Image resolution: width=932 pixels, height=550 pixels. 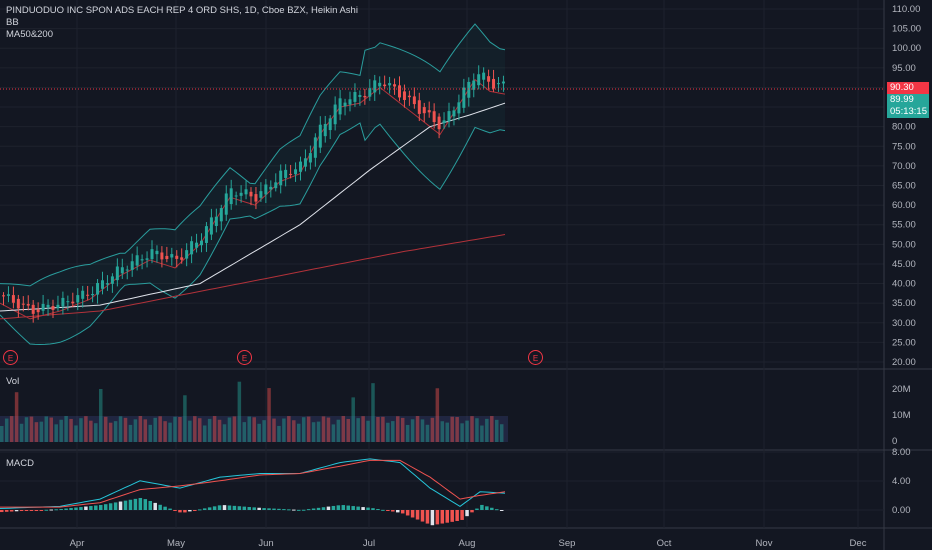 What do you see at coordinates (77, 543) in the screenshot?
I see `time-tick-label: Apr` at bounding box center [77, 543].